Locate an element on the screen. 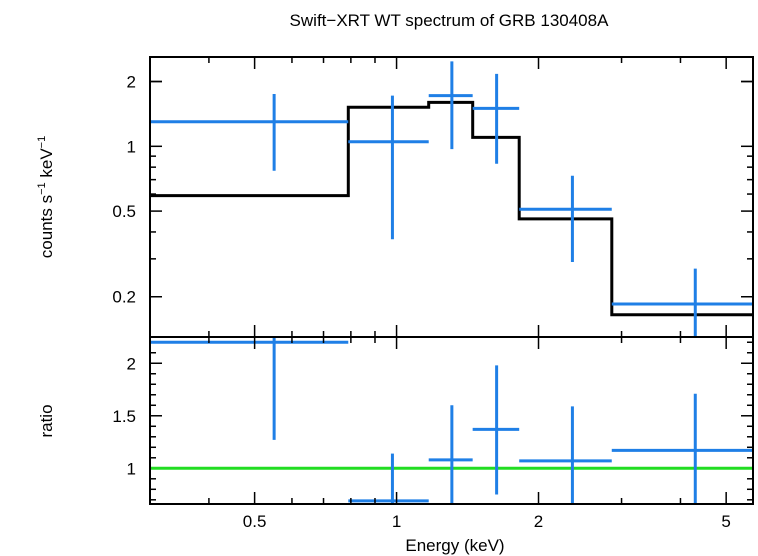 This screenshot has height=556, width=758. x-tick-label: 5 is located at coordinates (725, 521).